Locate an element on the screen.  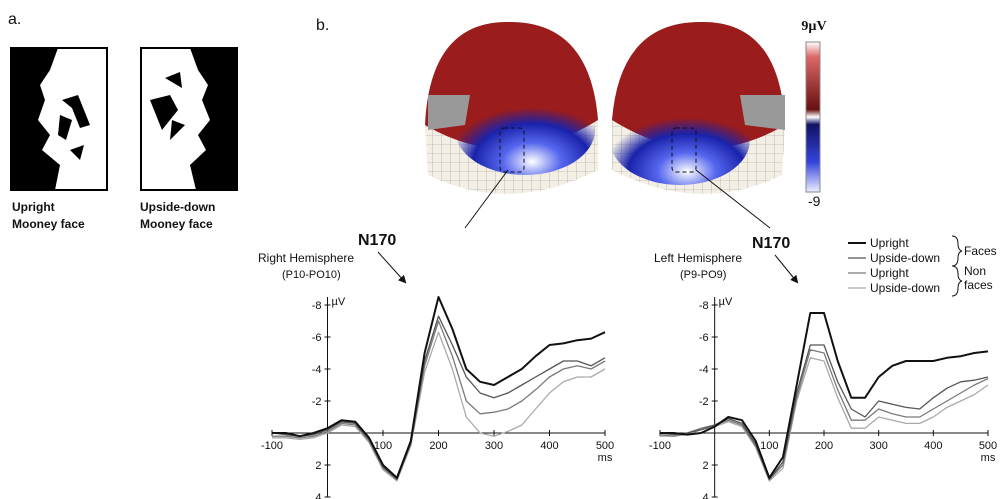
mooney-face-upright is located at coordinates (59, 119).